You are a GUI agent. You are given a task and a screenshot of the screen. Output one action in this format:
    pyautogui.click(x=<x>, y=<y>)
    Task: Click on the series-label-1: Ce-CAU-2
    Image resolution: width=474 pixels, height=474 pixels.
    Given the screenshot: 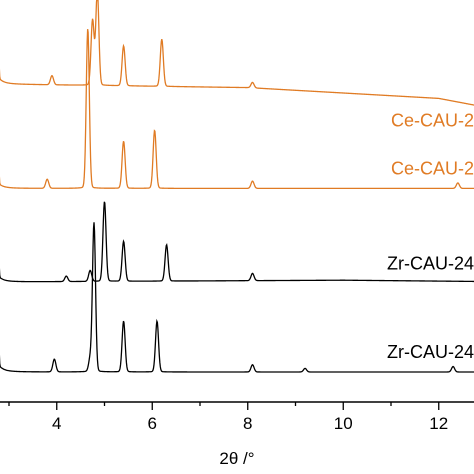 What is the action you would take?
    pyautogui.click(x=432, y=120)
    